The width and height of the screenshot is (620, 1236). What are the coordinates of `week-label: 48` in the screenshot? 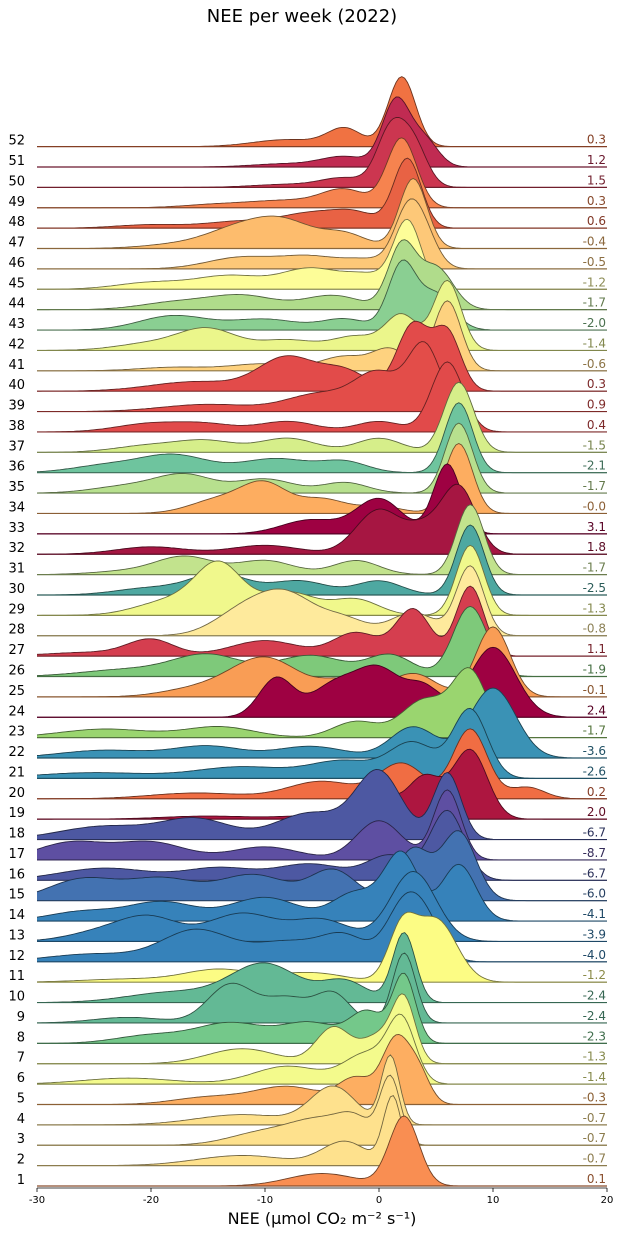 It's located at (16, 222).